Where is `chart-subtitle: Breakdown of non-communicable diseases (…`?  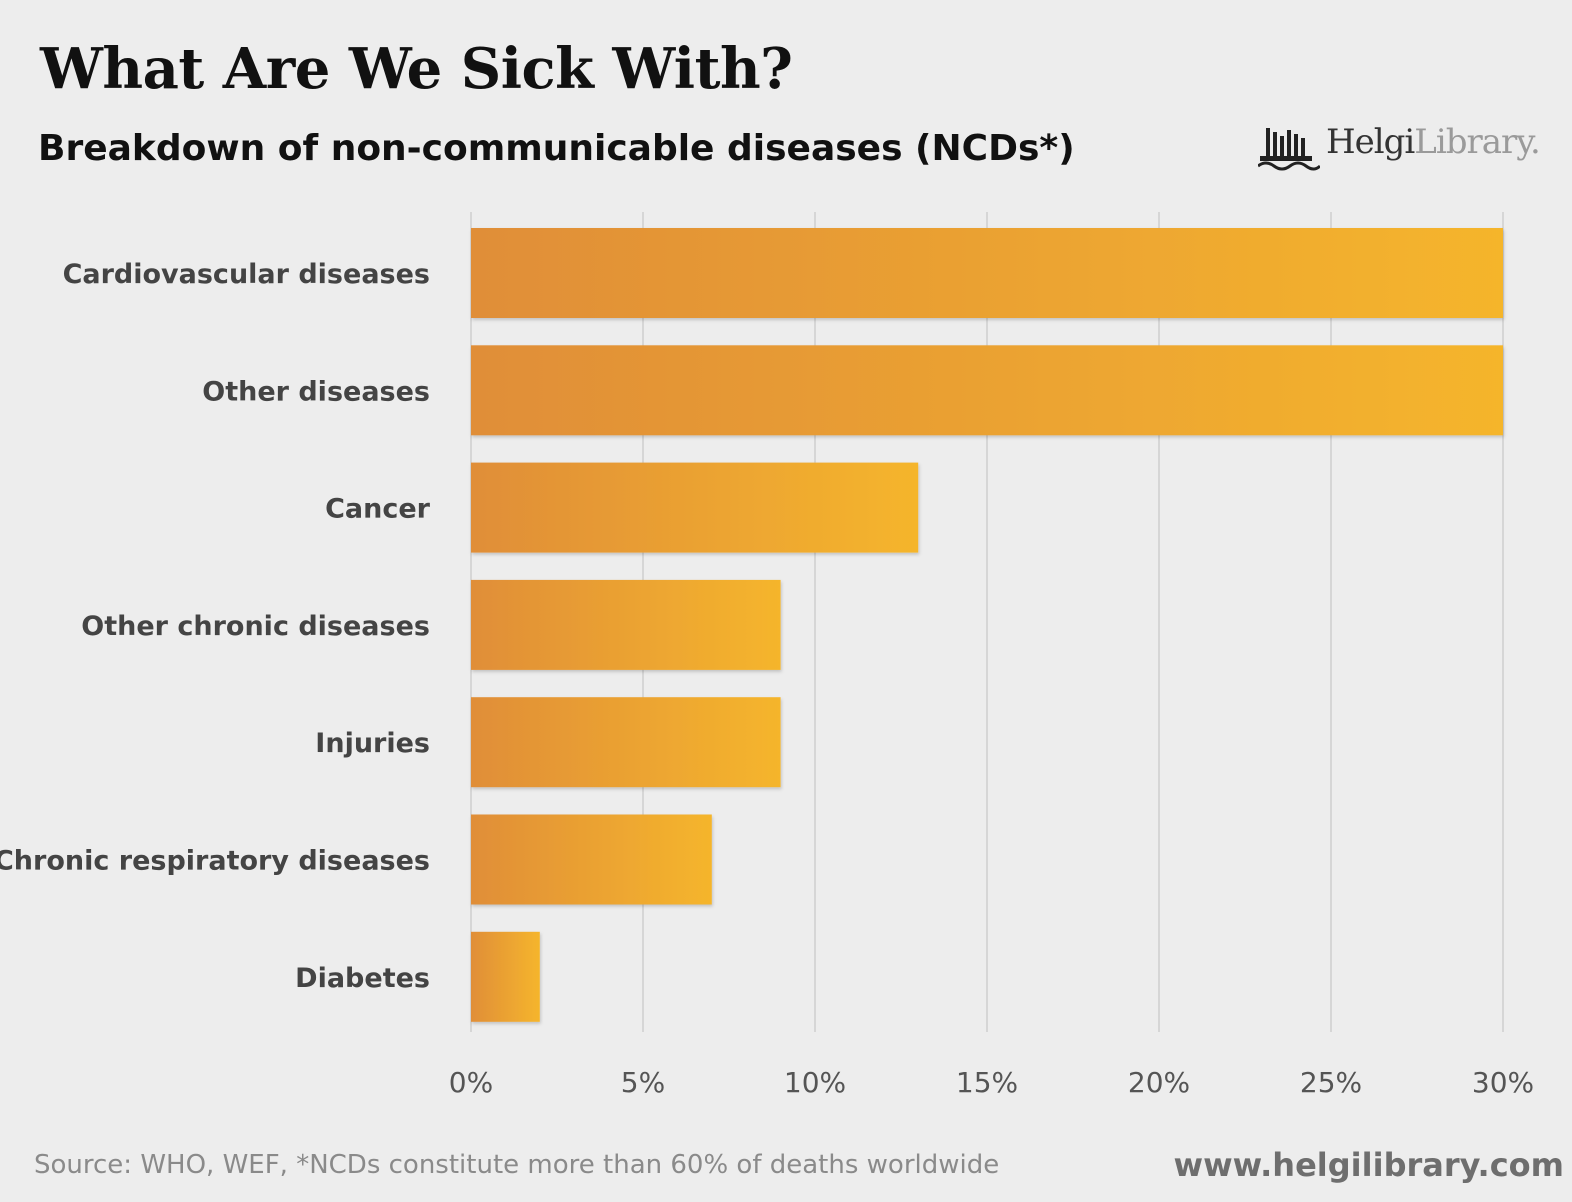
chart-subtitle: Breakdown of non-communicable diseases (… is located at coordinates (556, 148).